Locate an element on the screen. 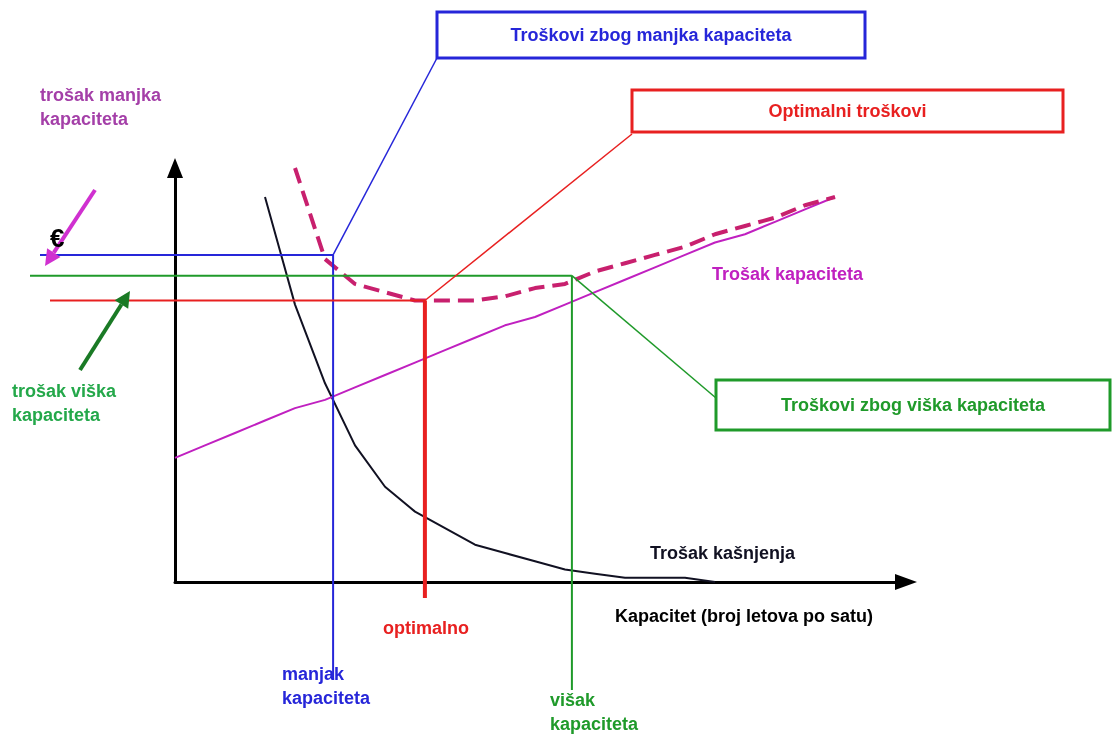  series-label: Trošak kapaciteta is located at coordinates (788, 274).